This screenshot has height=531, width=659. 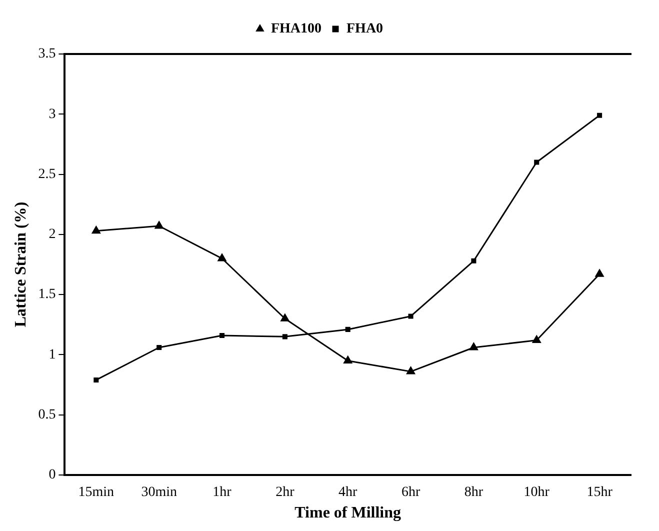 What do you see at coordinates (159, 492) in the screenshot?
I see `x-tick-label: 30min` at bounding box center [159, 492].